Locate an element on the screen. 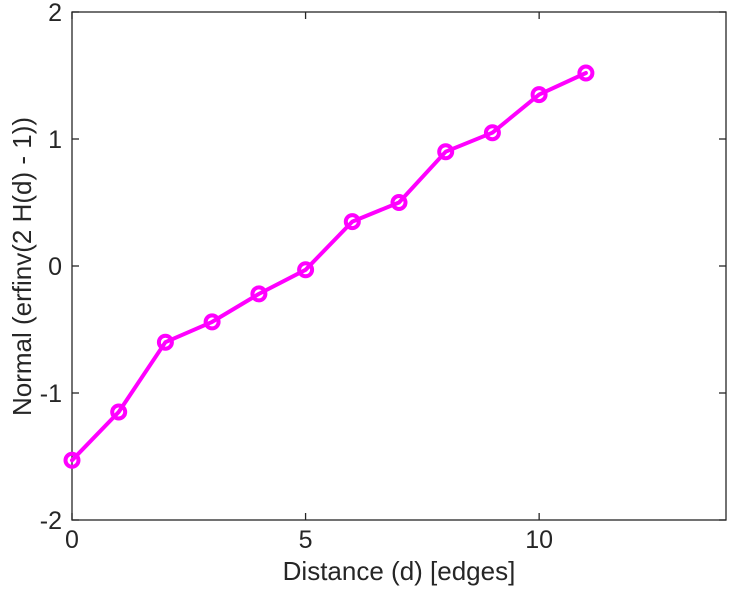 Image resolution: width=738 pixels, height=600 pixels. y-axis-label-container: Normal (erfinv(2 H(d) - 1)) is located at coordinates (23, 266).